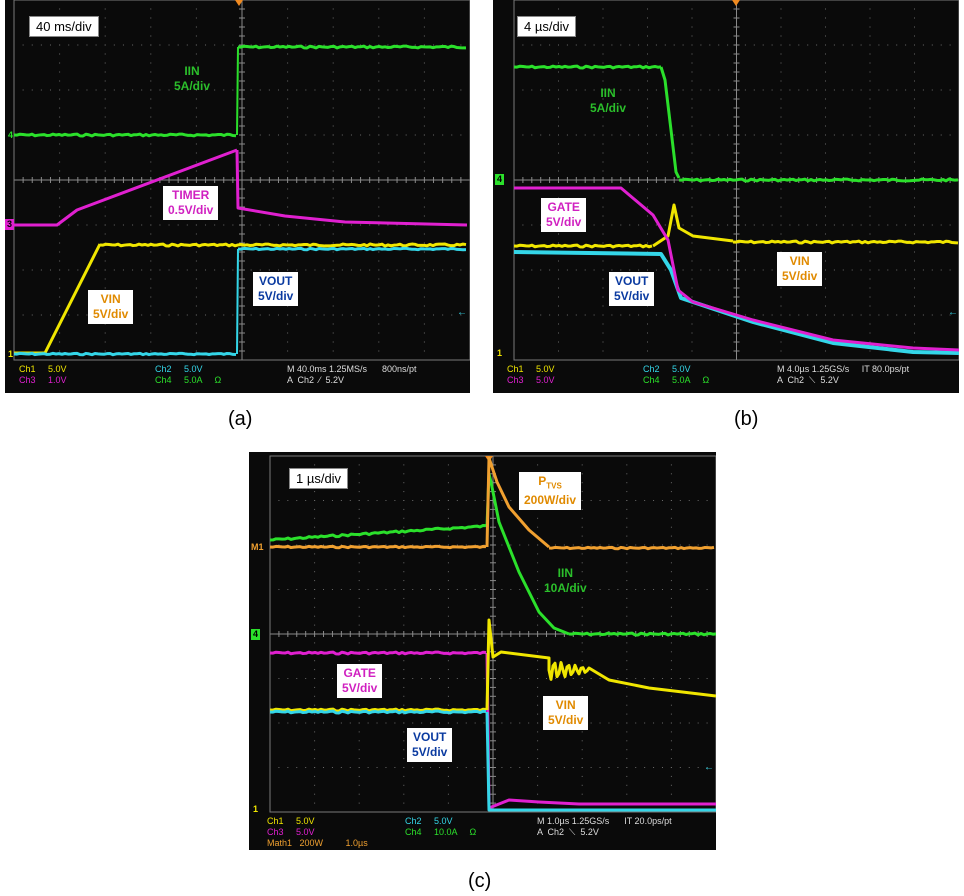  What do you see at coordinates (316, 380) in the screenshot?
I see `footer-a-r2: A Ch2 ⁄ 5.2V` at bounding box center [316, 380].